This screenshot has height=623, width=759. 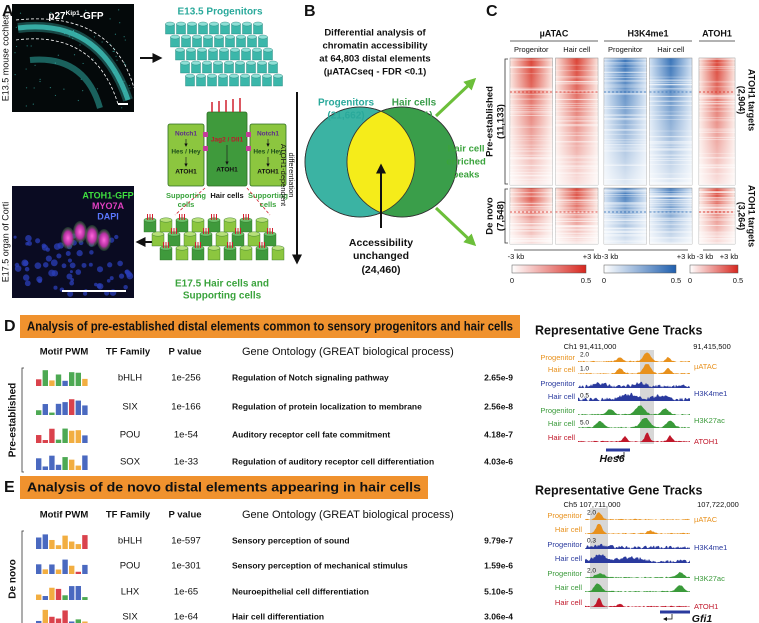 What do you see at coordinates (22, 576) in the screenshot?
I see `side-bracket` at bounding box center [22, 576].